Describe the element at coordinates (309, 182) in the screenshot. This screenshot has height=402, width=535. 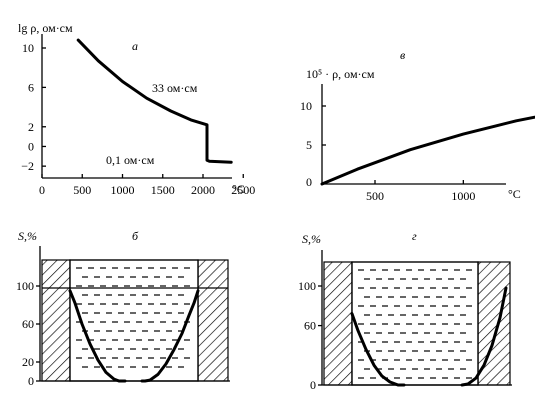
I see `panel-v-ytick-label: 0` at that location.